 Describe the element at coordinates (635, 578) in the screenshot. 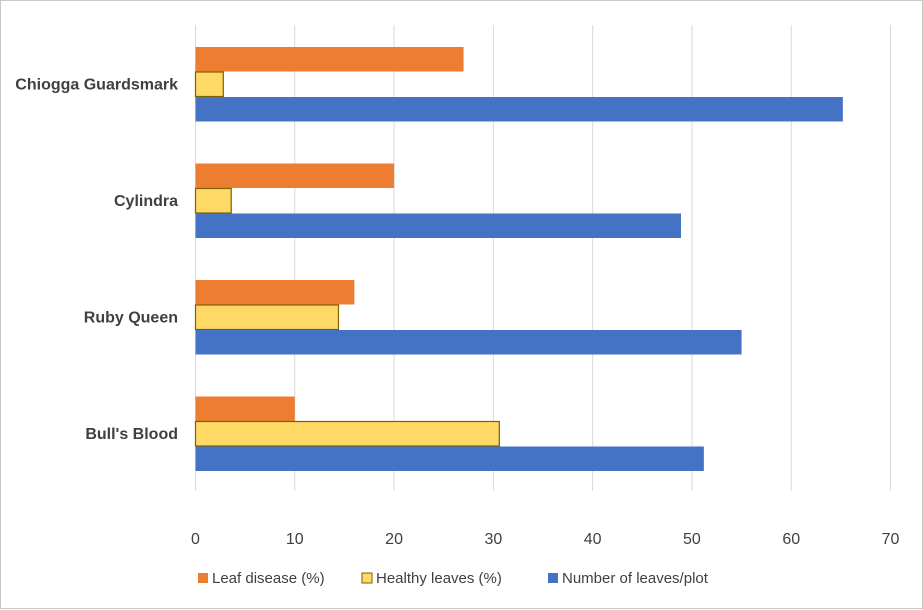

I see `legend-label-3: Number of leaves/plot` at that location.